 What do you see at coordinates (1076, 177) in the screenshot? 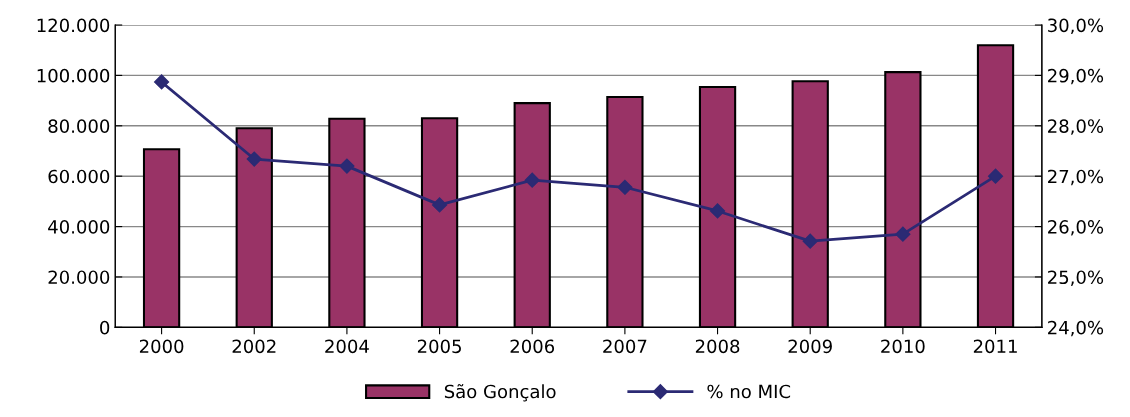
I see `y2-tick-label: 27,0%` at bounding box center [1076, 177].